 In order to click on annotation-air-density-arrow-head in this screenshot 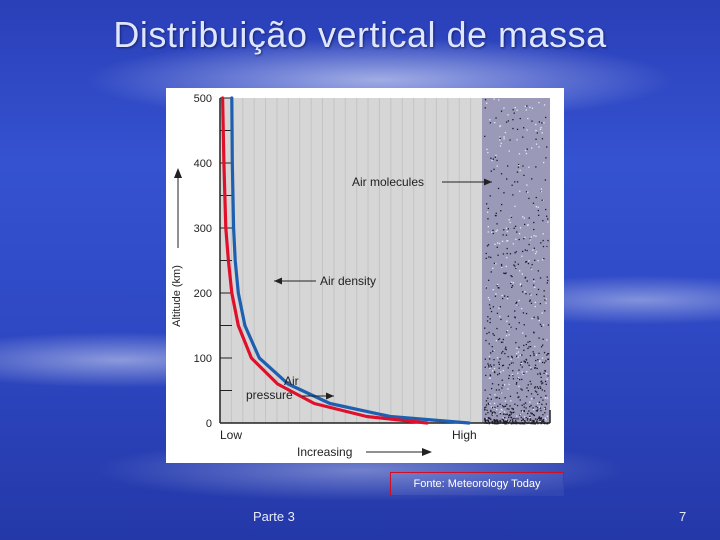, I will do `click(278, 281)`.